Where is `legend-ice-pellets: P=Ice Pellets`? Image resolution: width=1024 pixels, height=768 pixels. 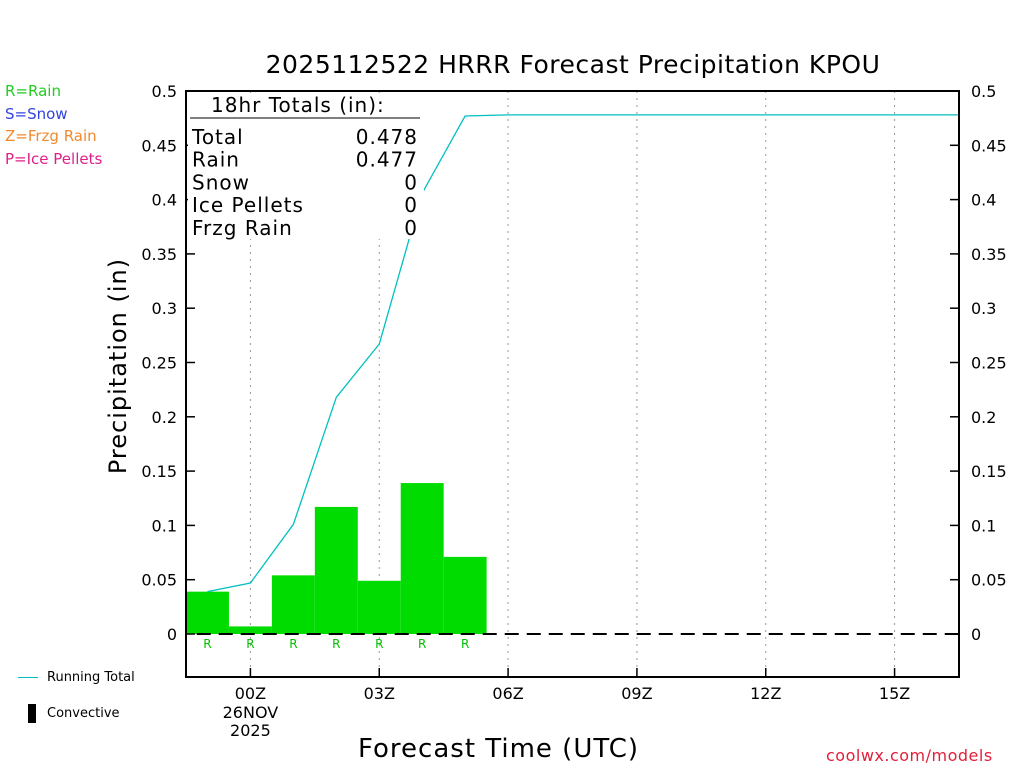
legend-ice-pellets: P=Ice Pellets is located at coordinates (54, 159).